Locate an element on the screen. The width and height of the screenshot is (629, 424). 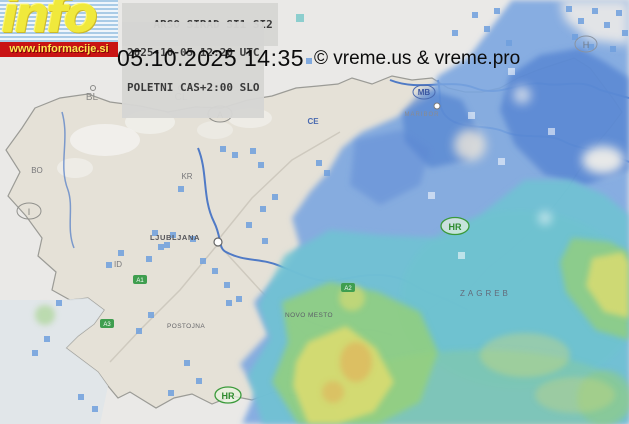
svg-text: A1 is located at coordinates (140, 281).